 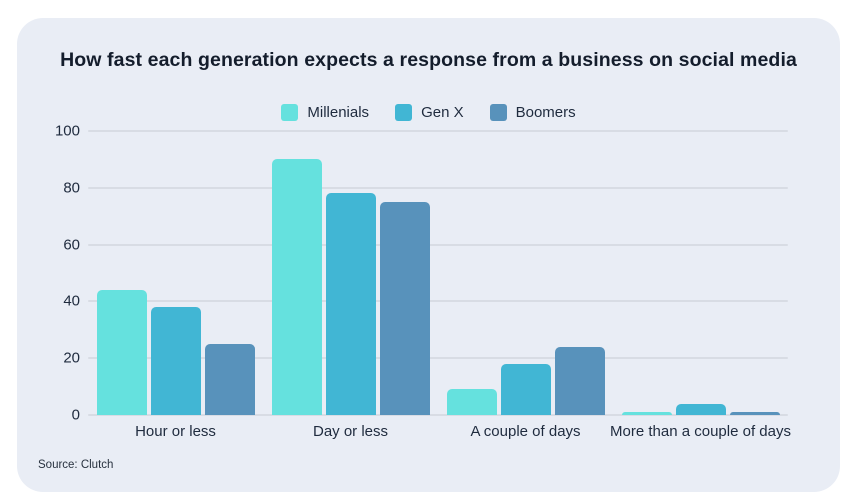 I want to click on y-tick-label: 40, so click(x=71, y=301).